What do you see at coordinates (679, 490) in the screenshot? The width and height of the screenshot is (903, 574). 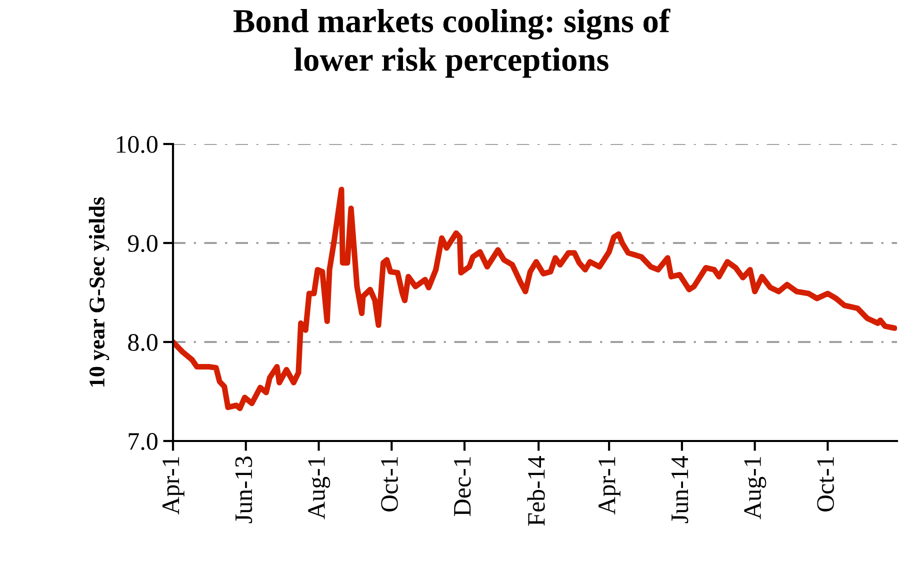 I see `x-tick-label: Jun-14` at bounding box center [679, 490].